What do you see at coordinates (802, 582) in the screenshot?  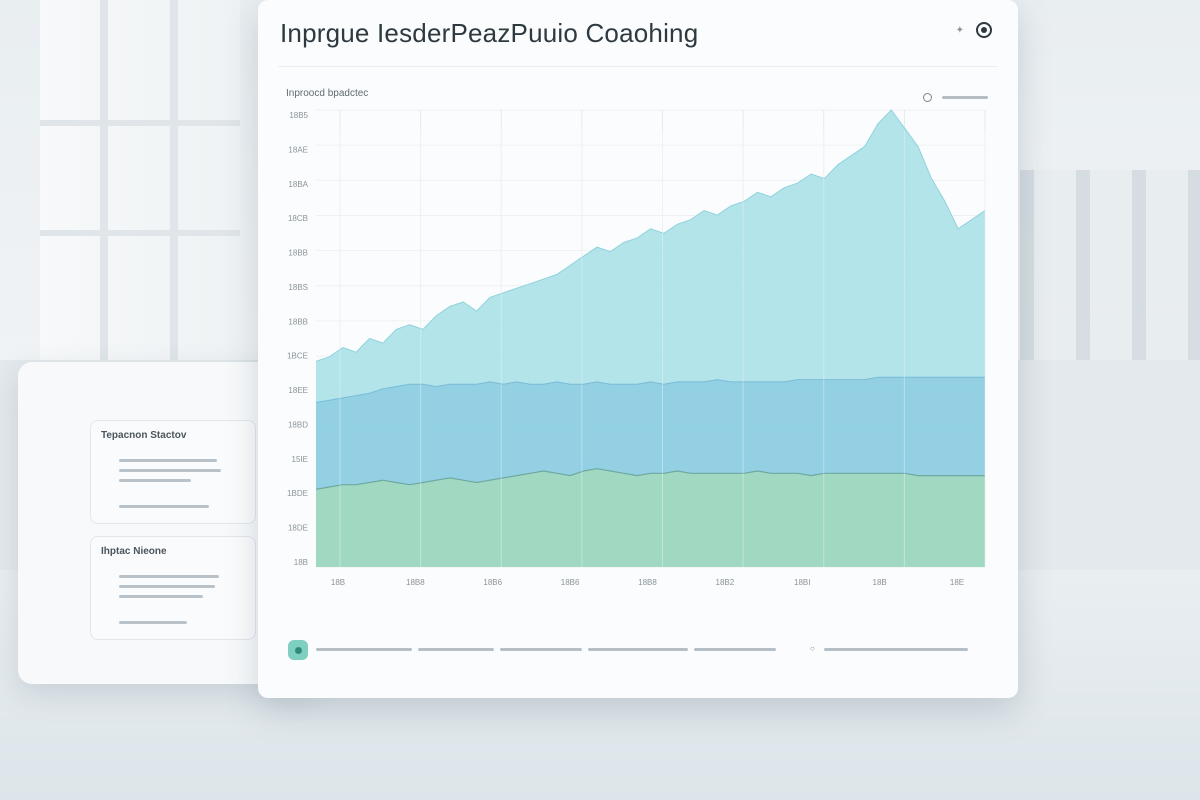 I see `x-tick-label: 18BI` at bounding box center [802, 582].